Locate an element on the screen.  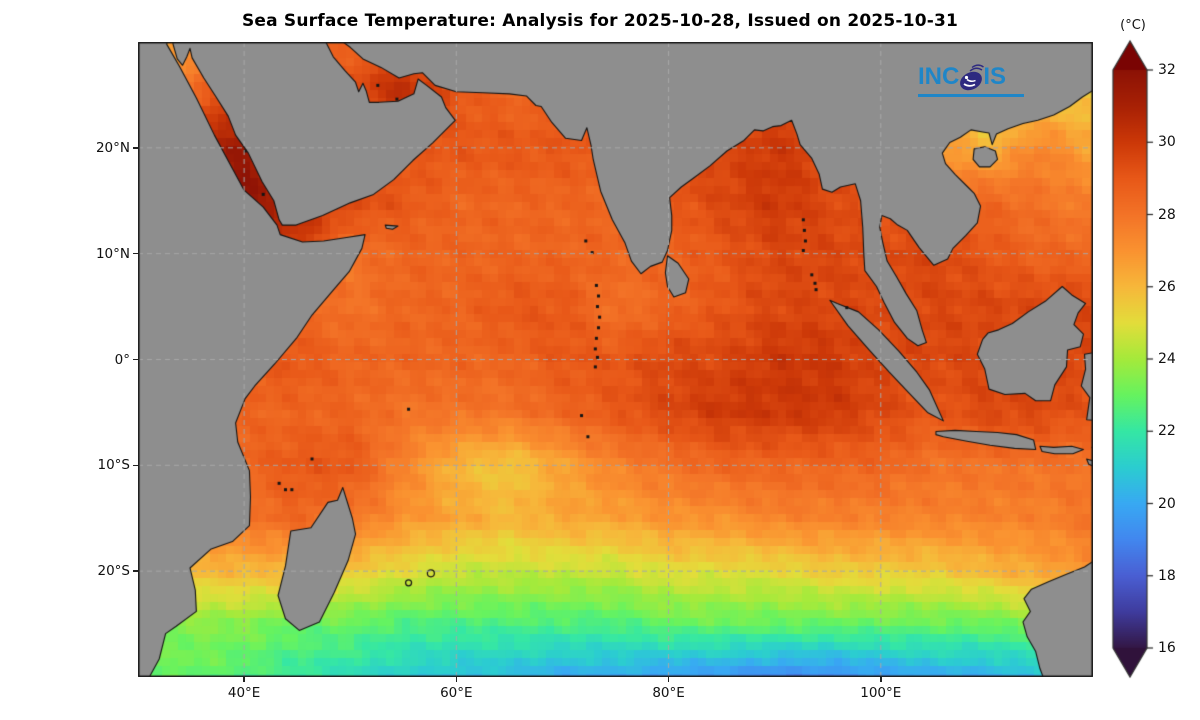
satellite-dish-icon is located at coordinates (972, 77).